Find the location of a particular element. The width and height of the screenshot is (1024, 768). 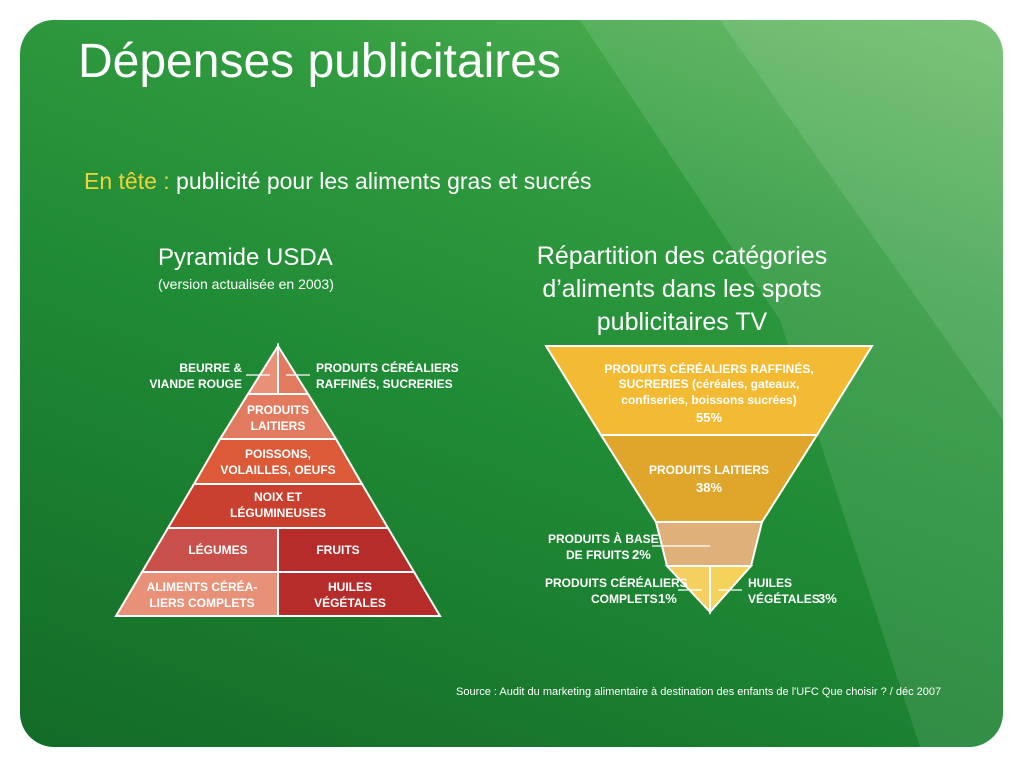

tv-label-dairy: PRODUITS LAITIERS is located at coordinates (709, 470).